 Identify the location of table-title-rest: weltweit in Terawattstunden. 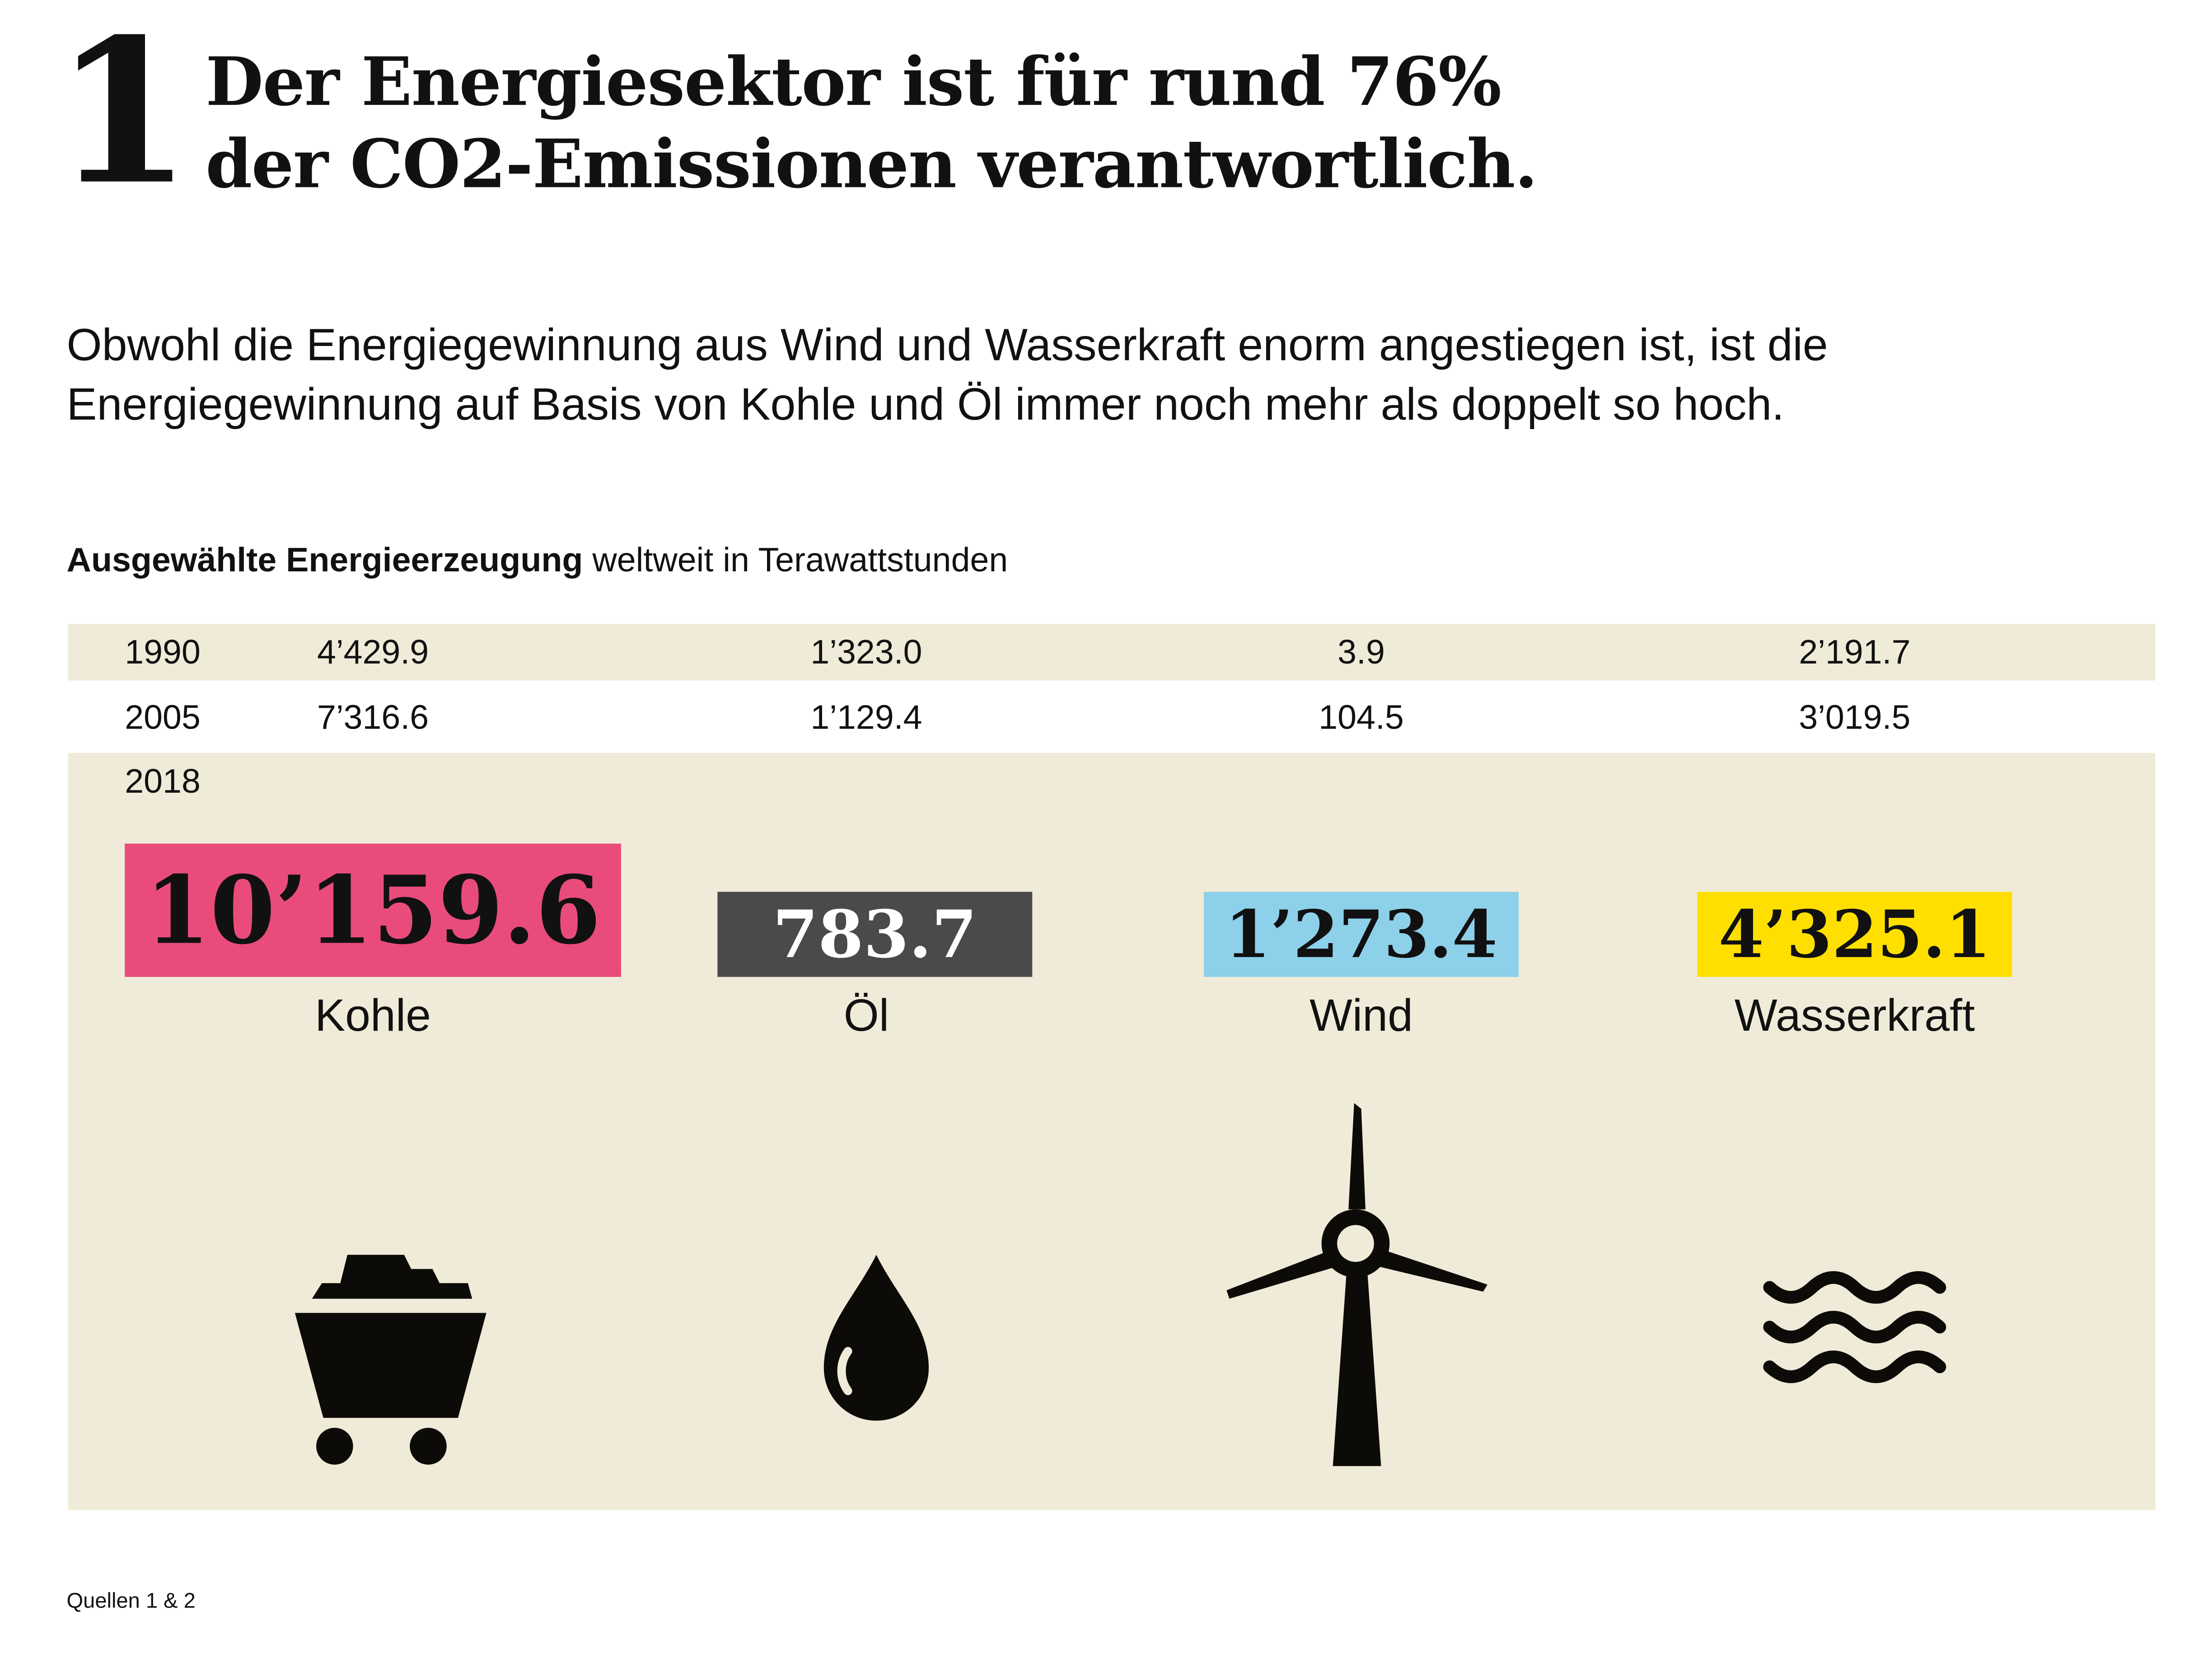
(795, 561).